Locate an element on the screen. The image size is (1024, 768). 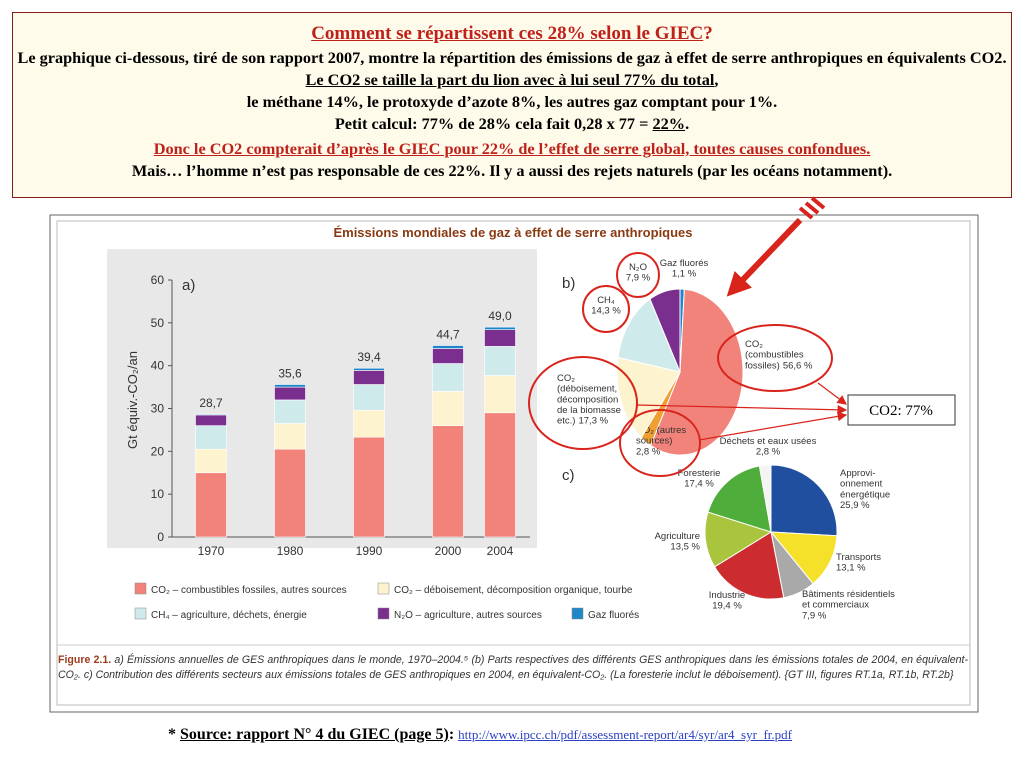
slice-label: Déchets et eaux usées 2,8 % is located at coordinates (768, 447).